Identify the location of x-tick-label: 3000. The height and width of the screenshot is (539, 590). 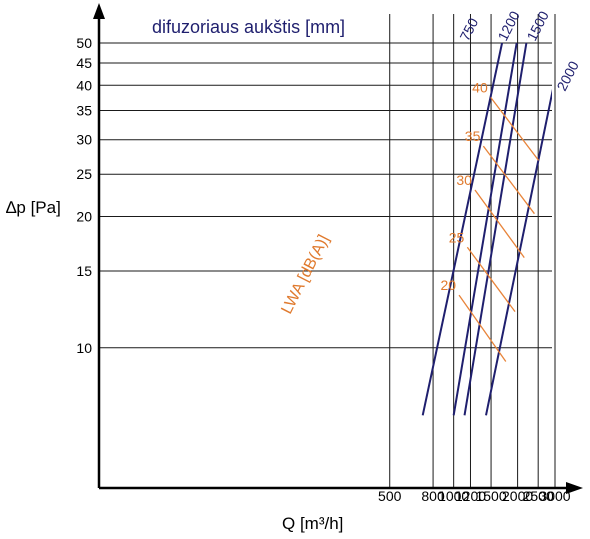
(554, 496).